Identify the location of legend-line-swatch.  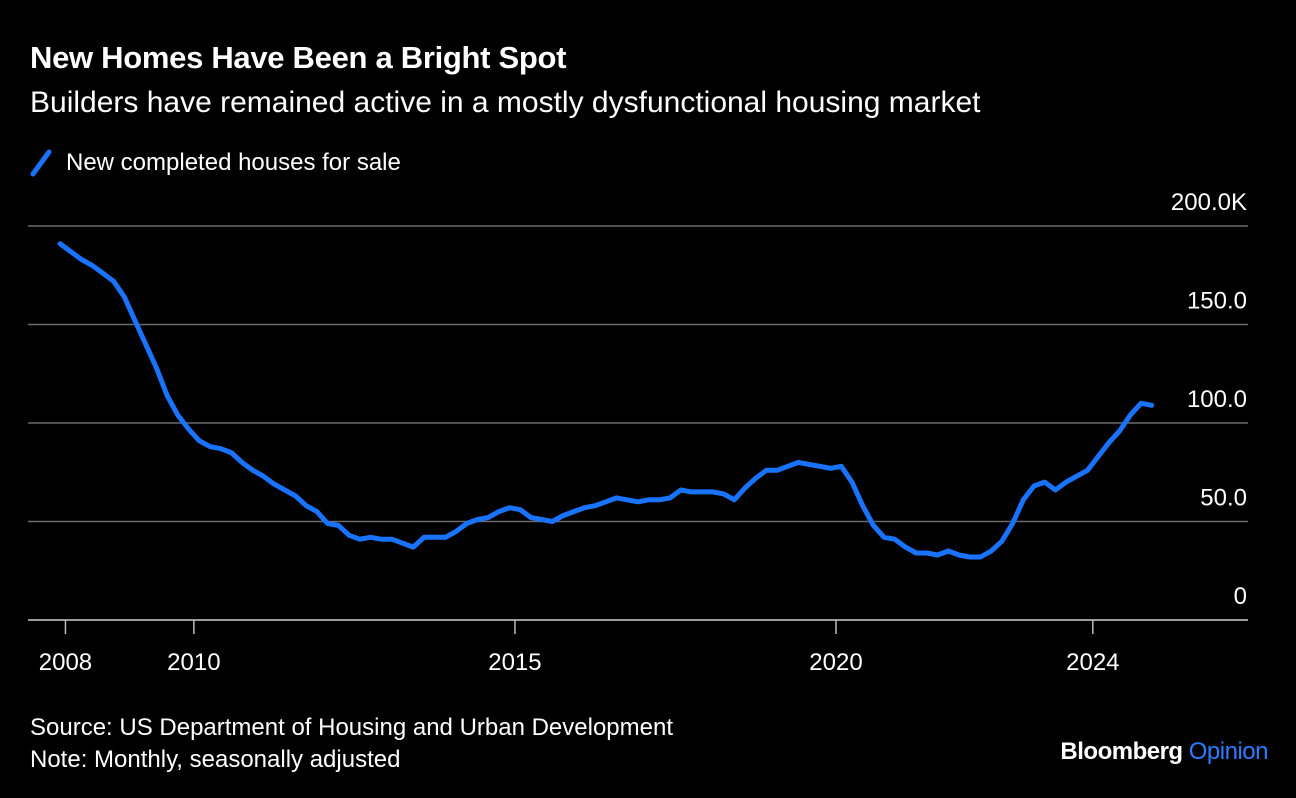
(41, 163).